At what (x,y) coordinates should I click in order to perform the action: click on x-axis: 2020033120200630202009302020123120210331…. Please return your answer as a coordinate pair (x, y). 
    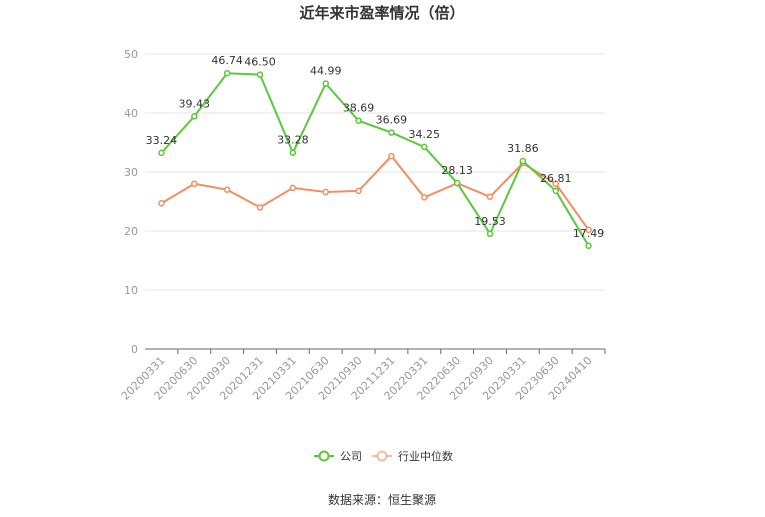
    Looking at the image, I should click on (362, 375).